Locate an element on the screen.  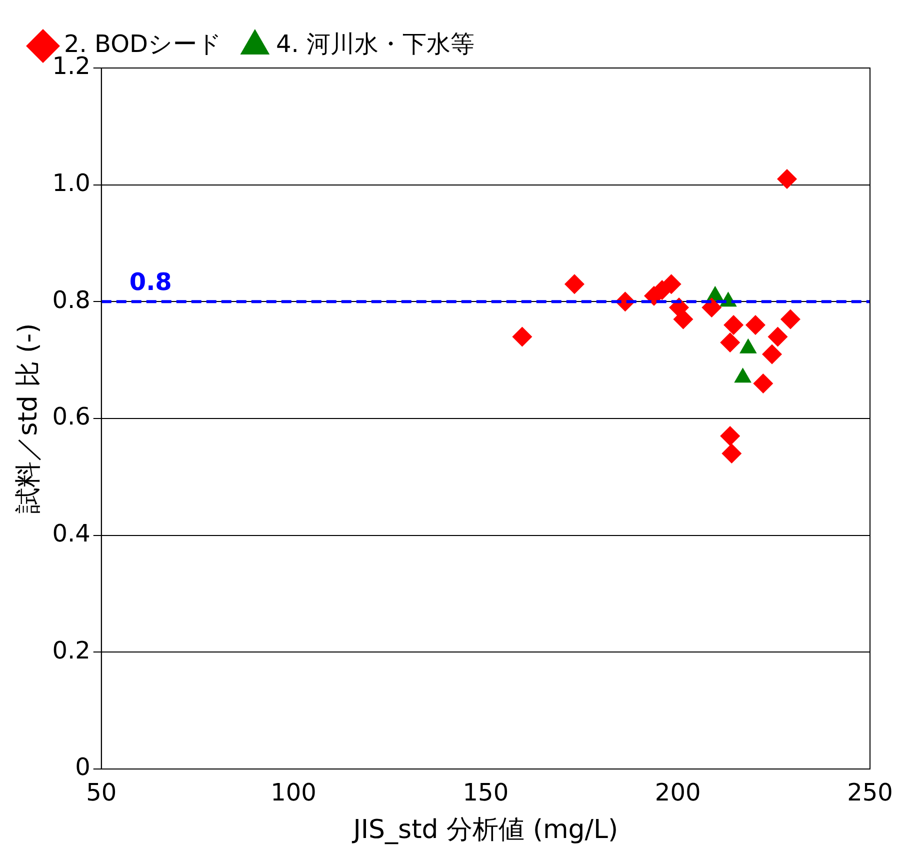
x-axis-title: JIS_std 分析値 (mg/L) is located at coordinates (484, 830).